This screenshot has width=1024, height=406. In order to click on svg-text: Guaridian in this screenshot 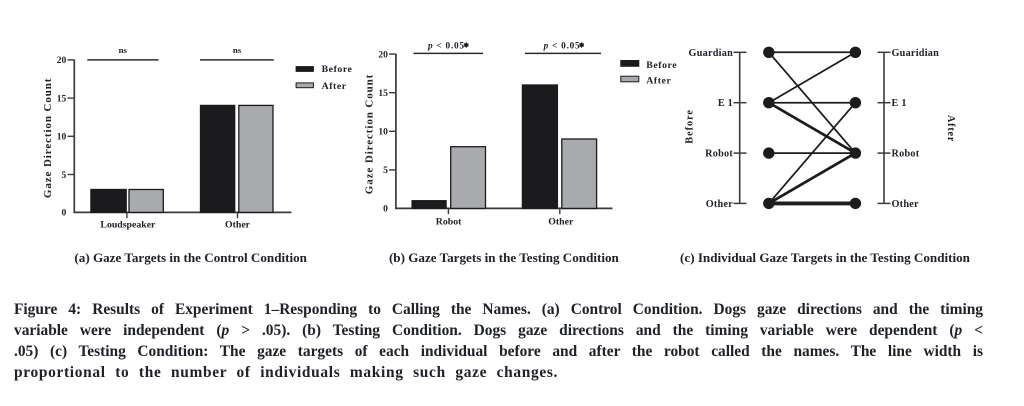, I will do `click(916, 53)`.